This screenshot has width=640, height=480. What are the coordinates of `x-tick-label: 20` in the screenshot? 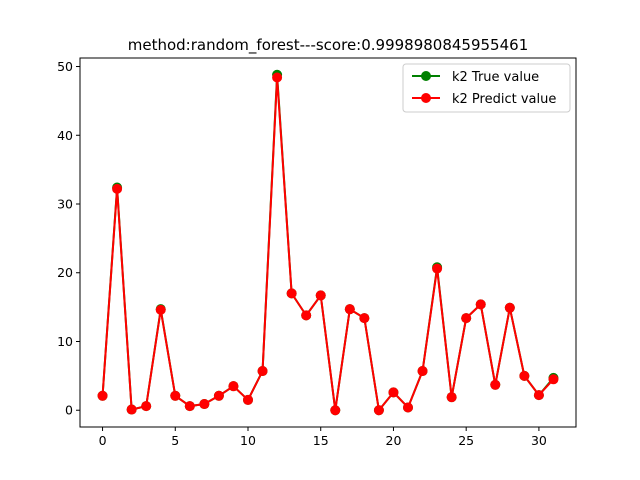 It's located at (394, 440).